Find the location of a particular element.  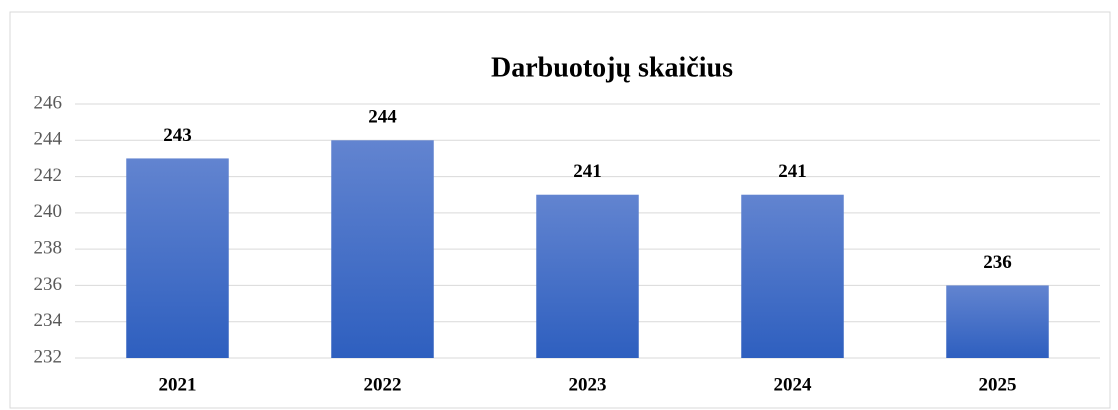

y-tick-label: 238 is located at coordinates (48, 248).